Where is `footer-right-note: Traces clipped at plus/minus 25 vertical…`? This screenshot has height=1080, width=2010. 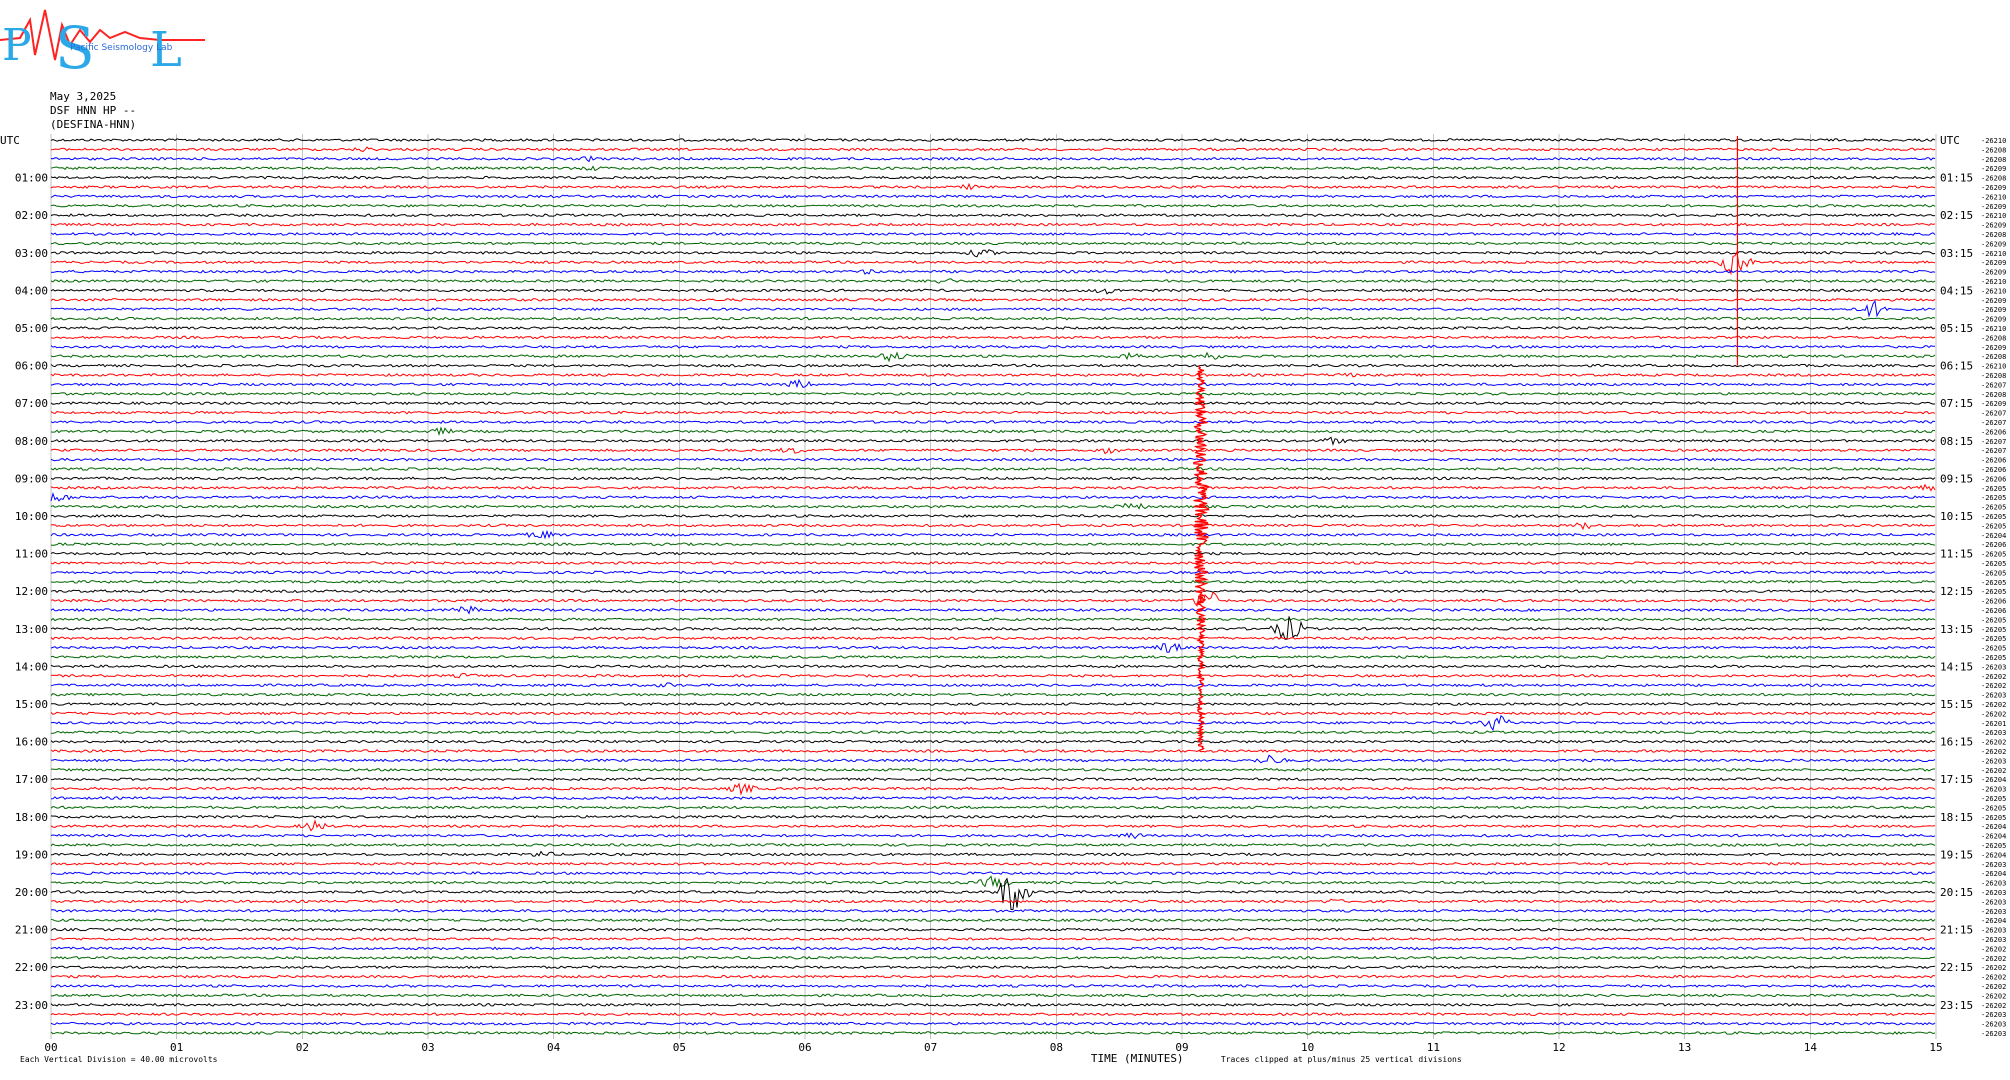 footer-right-note: Traces clipped at plus/minus 25 vertical… is located at coordinates (1341, 1059).